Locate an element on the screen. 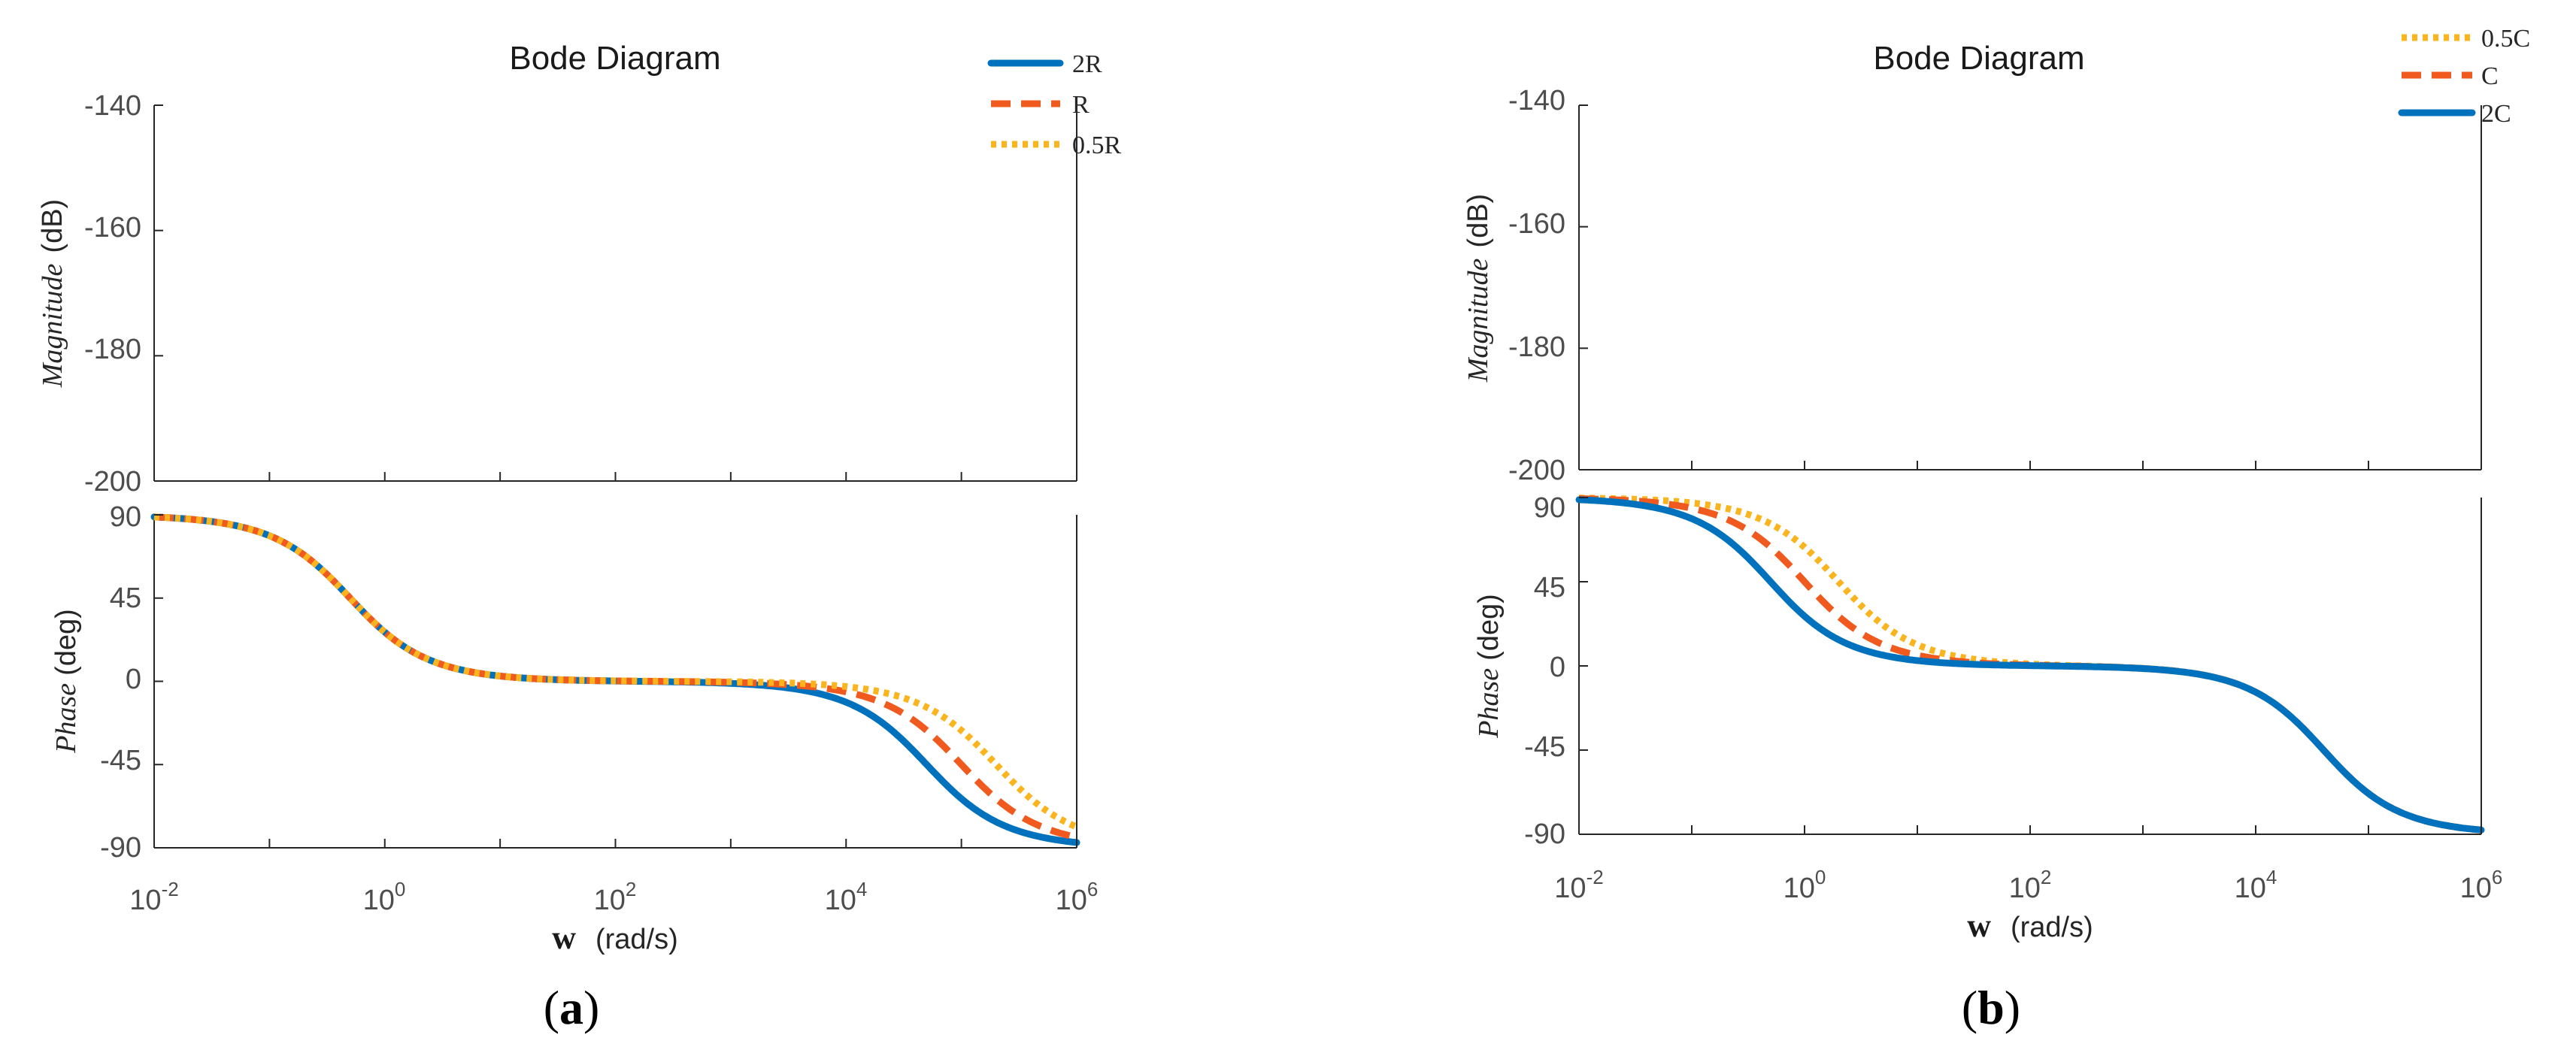 Image resolution: width=2576 pixels, height=1062 pixels. panel-label: (a) is located at coordinates (572, 1007).